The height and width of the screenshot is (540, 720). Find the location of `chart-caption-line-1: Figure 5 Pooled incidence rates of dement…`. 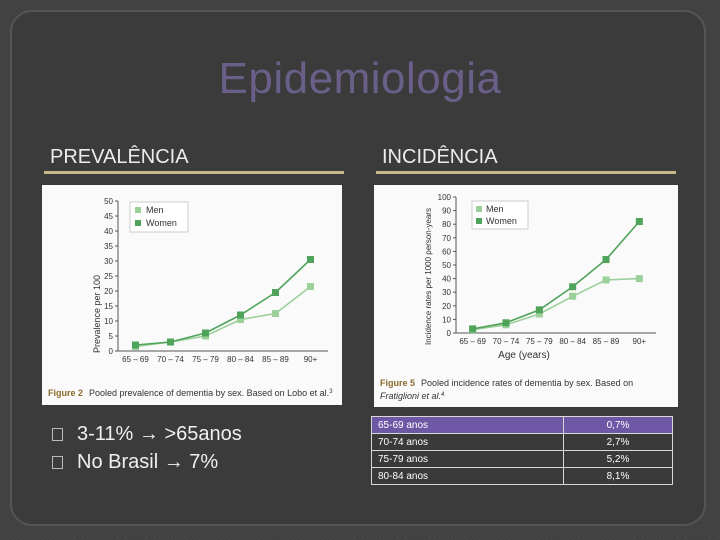

chart-caption-line-1: Figure 5 Pooled incidence rates of dement… is located at coordinates (506, 383).